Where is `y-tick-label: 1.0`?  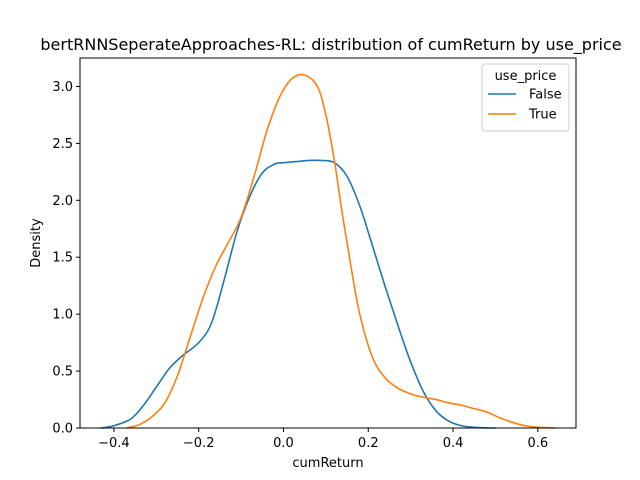 y-tick-label: 1.0 is located at coordinates (62, 315).